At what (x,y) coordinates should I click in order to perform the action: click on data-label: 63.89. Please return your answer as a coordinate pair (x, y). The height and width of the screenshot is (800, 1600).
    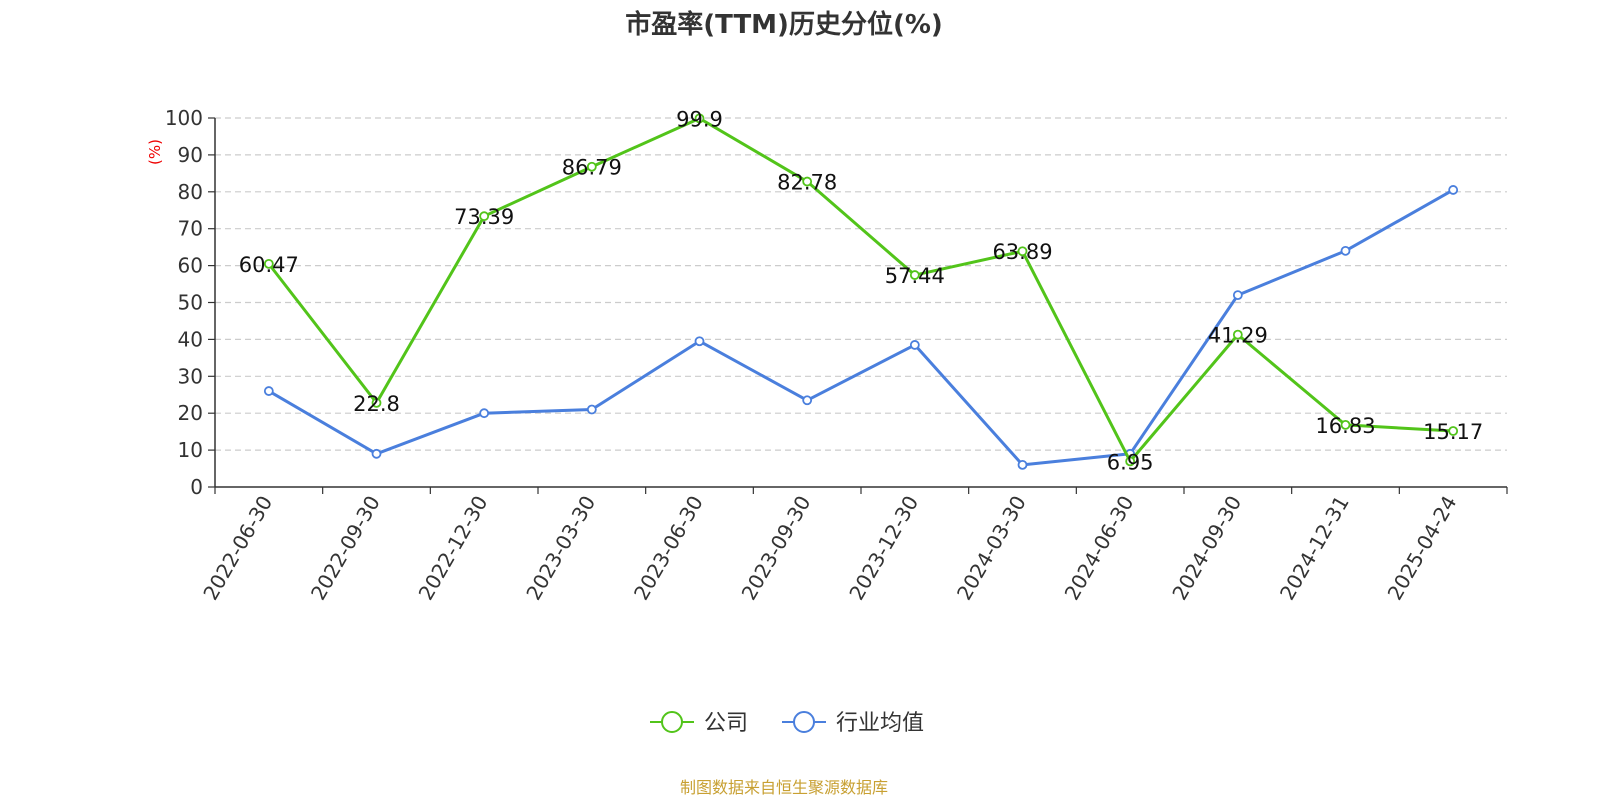
    Looking at the image, I should click on (1022, 252).